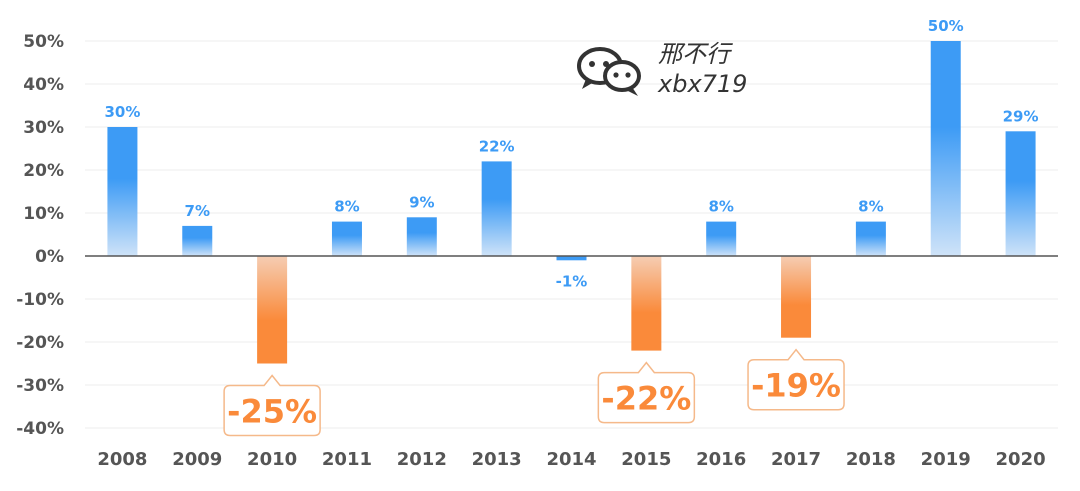  I want to click on x-tick-label: 2018, so click(871, 459).